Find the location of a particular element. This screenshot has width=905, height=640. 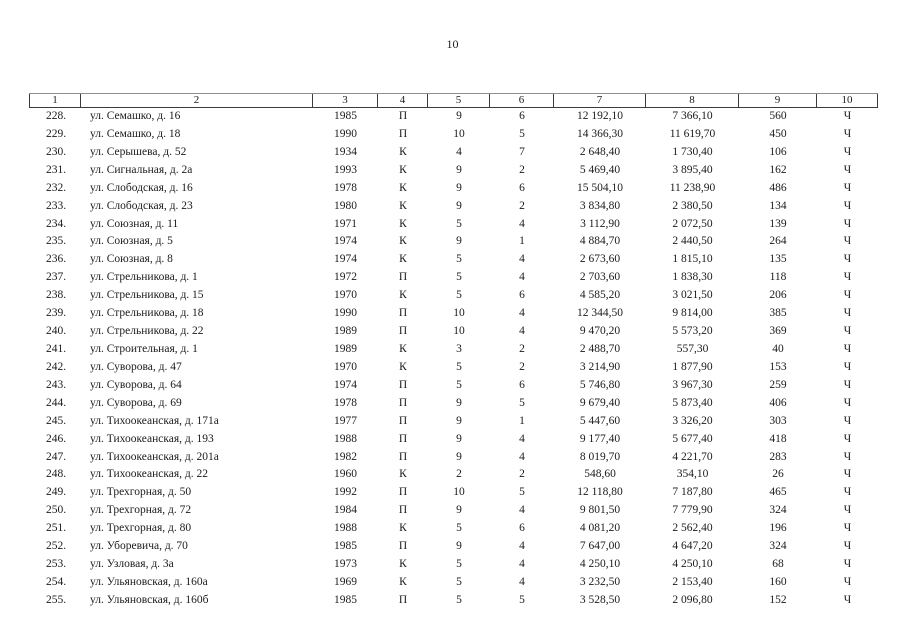

table-cell: 233. is located at coordinates (56, 205).